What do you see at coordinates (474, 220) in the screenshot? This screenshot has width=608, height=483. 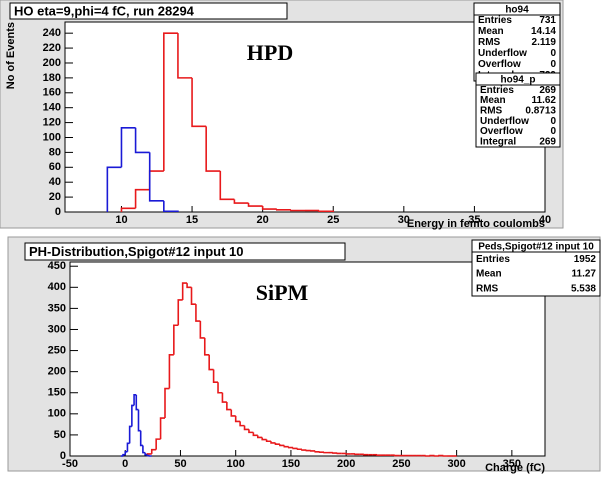 I see `x-tick-label: 35` at bounding box center [474, 220].